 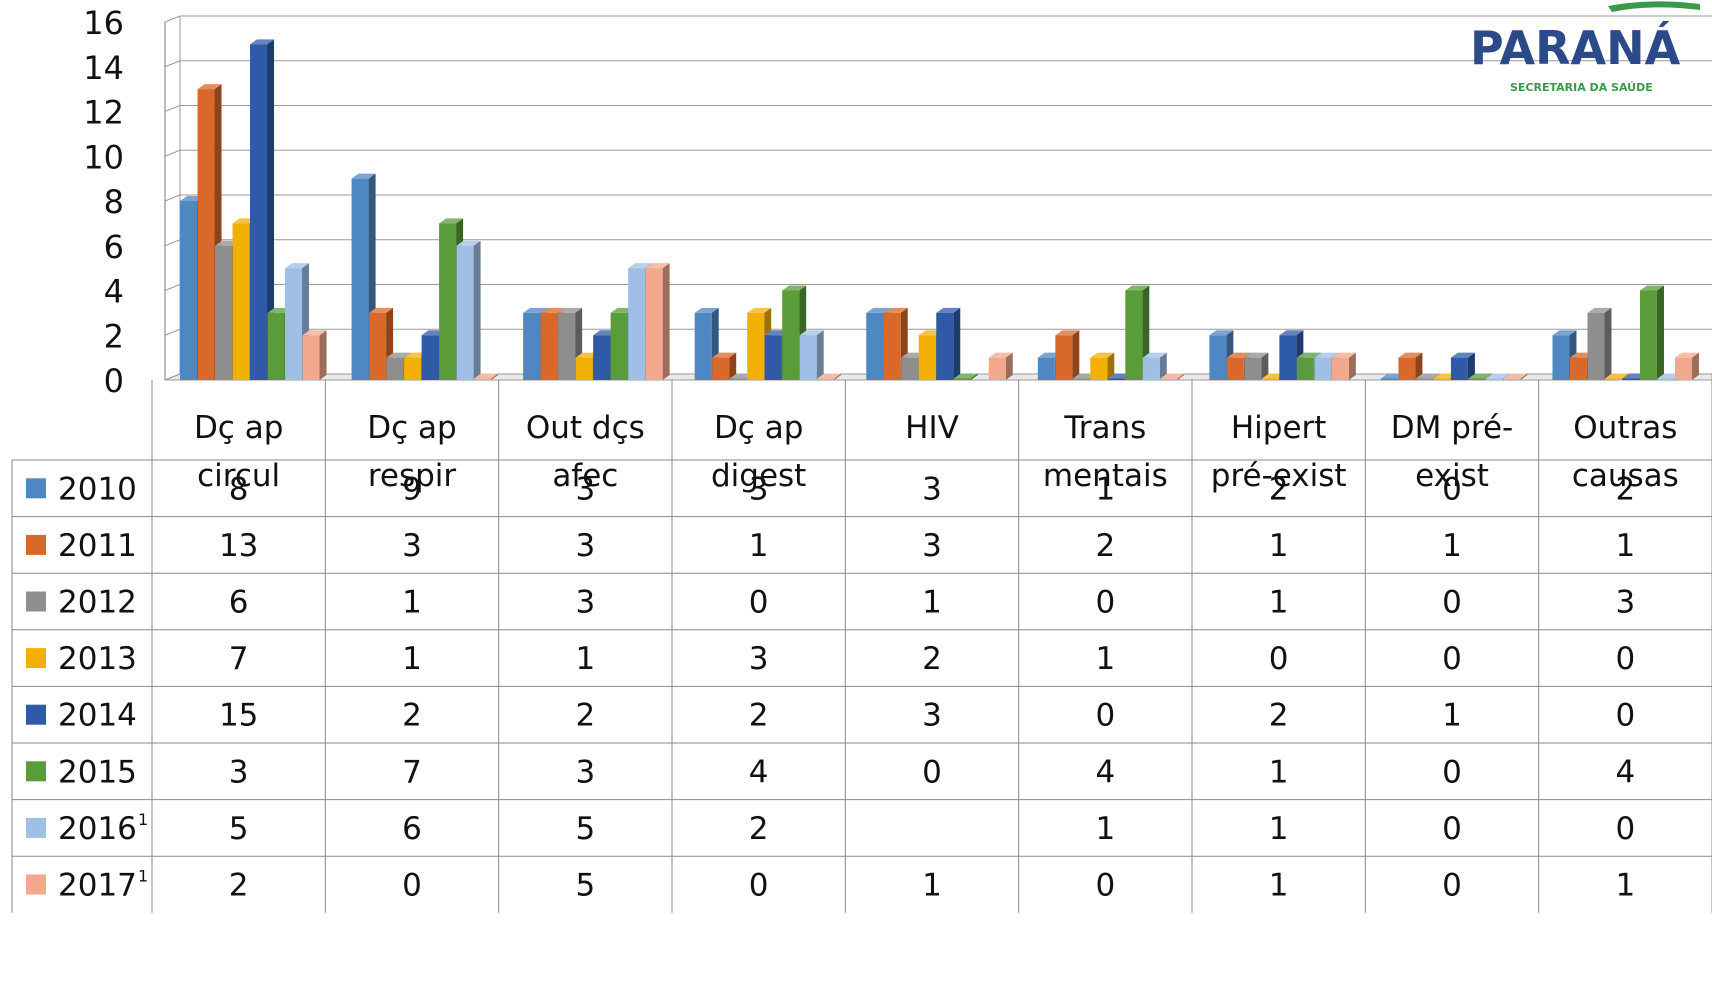 I want to click on logo-swoosh, so click(x=1654, y=6).